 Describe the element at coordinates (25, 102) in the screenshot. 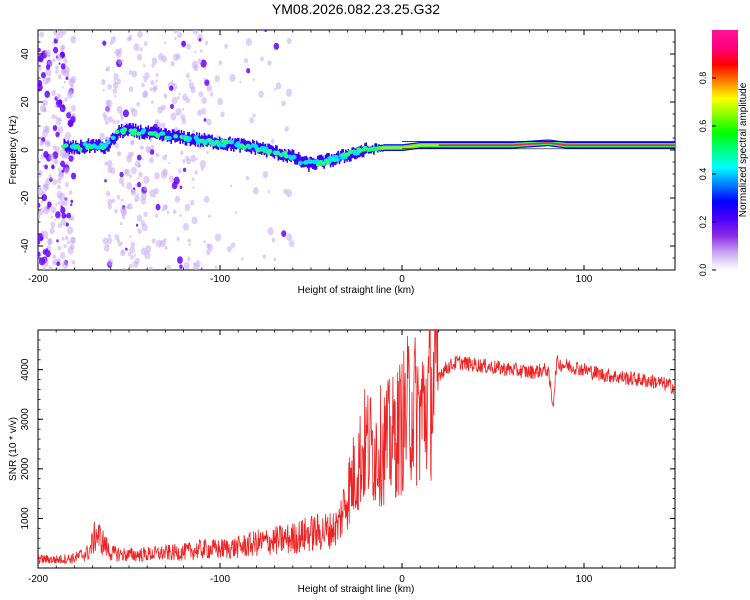

I see `y-tick-label: 20` at that location.